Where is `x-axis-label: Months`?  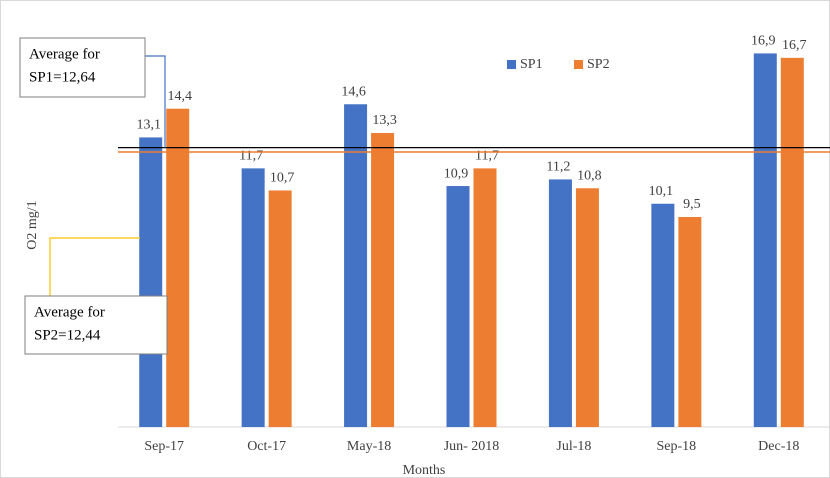
x-axis-label: Months is located at coordinates (424, 470).